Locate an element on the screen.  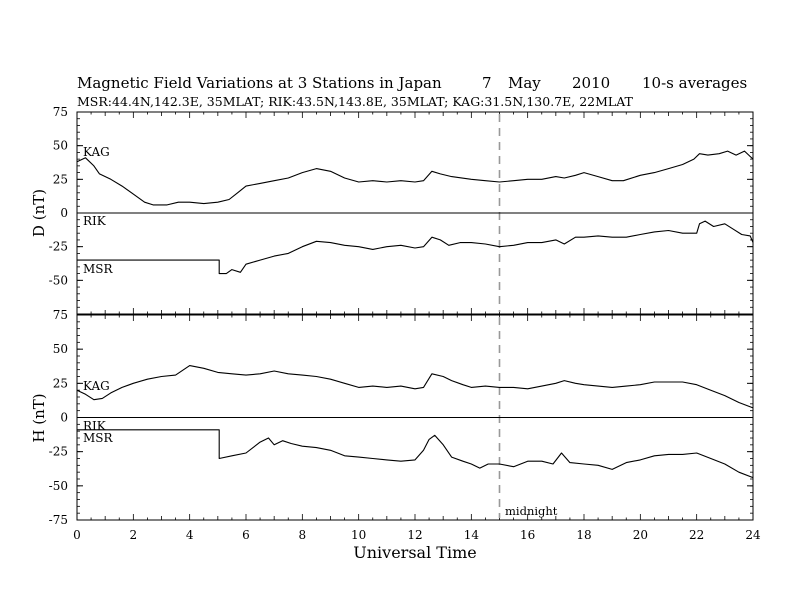
panel-d-ylabel: D (nT) is located at coordinates (39, 213).